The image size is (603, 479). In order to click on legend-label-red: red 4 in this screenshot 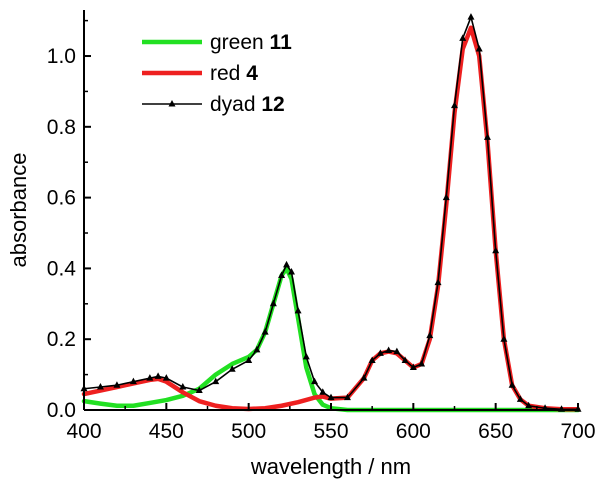, I will do `click(234, 73)`.